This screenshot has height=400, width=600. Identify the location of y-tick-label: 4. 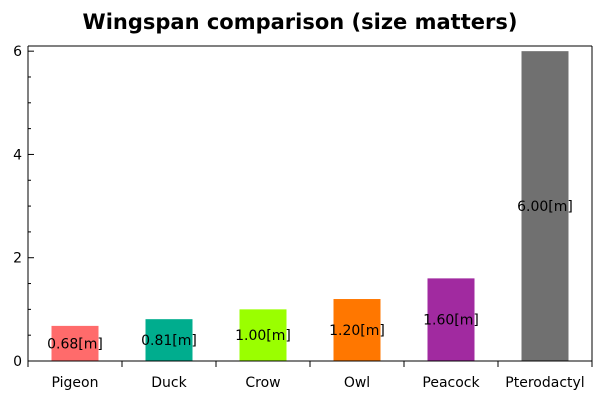
(17, 155).